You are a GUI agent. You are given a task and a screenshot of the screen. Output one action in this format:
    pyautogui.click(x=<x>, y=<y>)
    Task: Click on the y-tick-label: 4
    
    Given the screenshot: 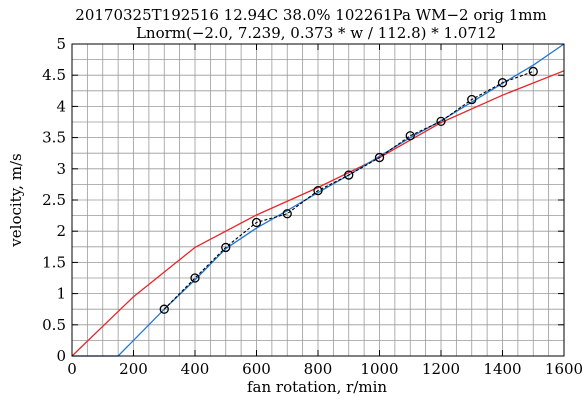 What is the action you would take?
    pyautogui.click(x=61, y=106)
    